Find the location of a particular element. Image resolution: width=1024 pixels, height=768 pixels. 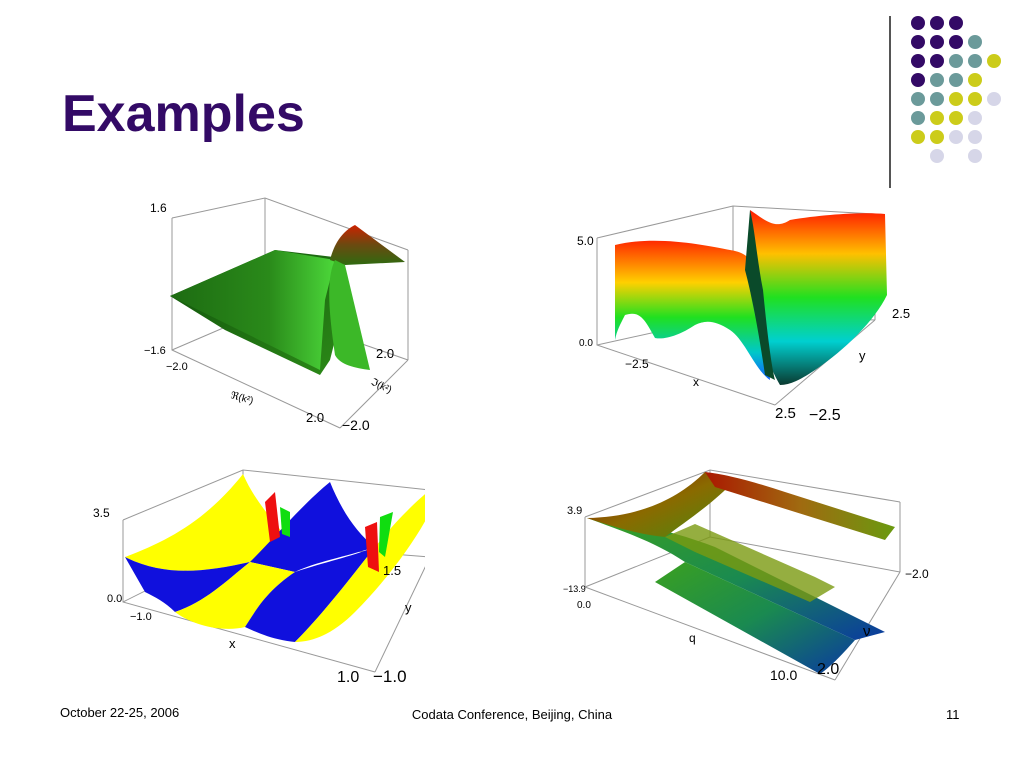

plot-3-x-label: x is located at coordinates (232, 643).